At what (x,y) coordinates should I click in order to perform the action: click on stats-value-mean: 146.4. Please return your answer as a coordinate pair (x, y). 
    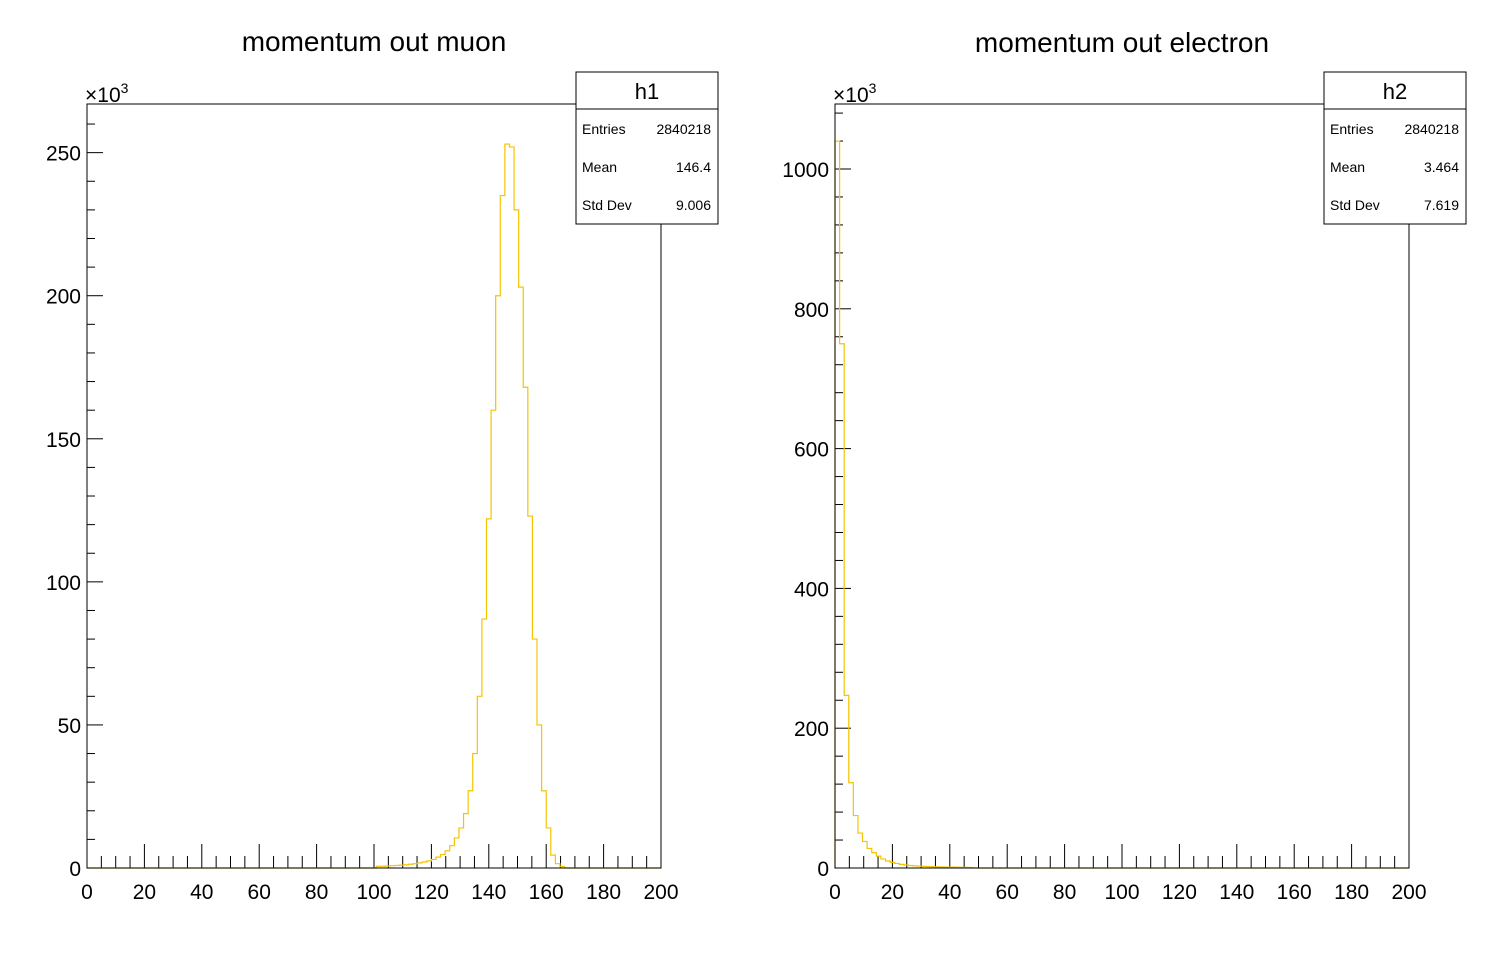
    Looking at the image, I should click on (693, 167).